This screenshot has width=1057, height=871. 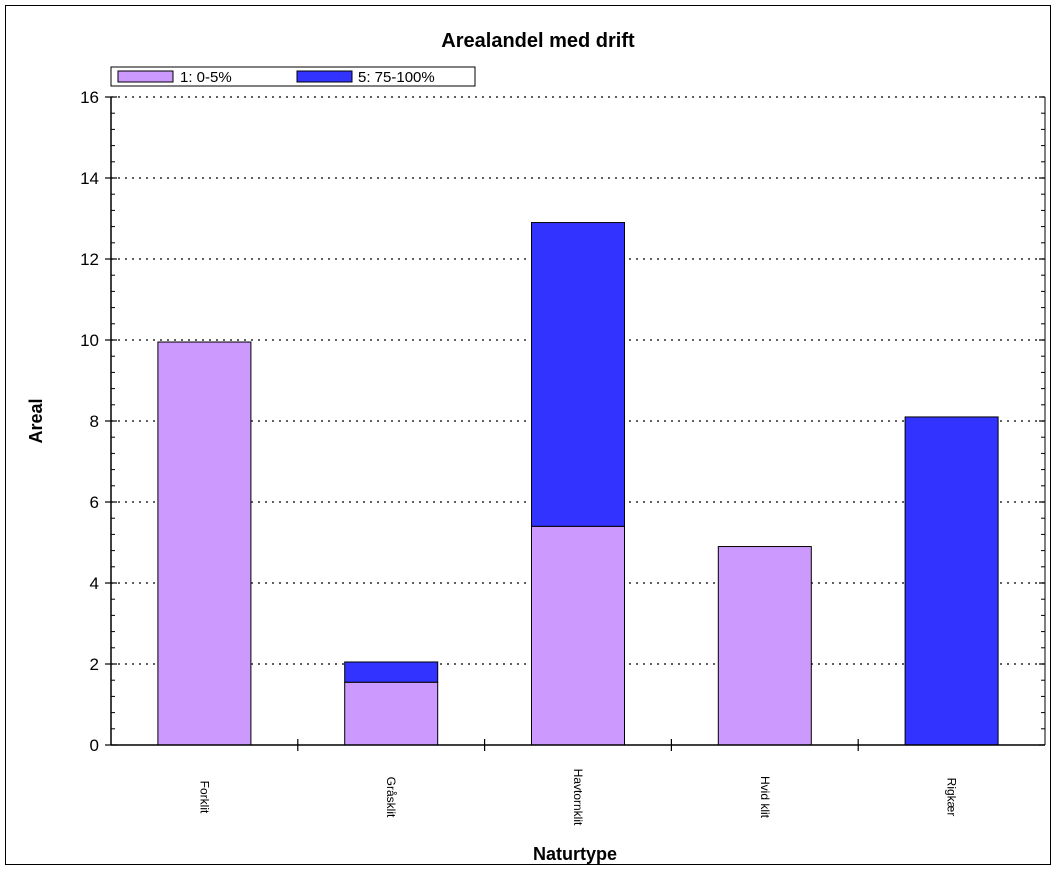 I want to click on y-tick-label: 8, so click(x=94, y=421).